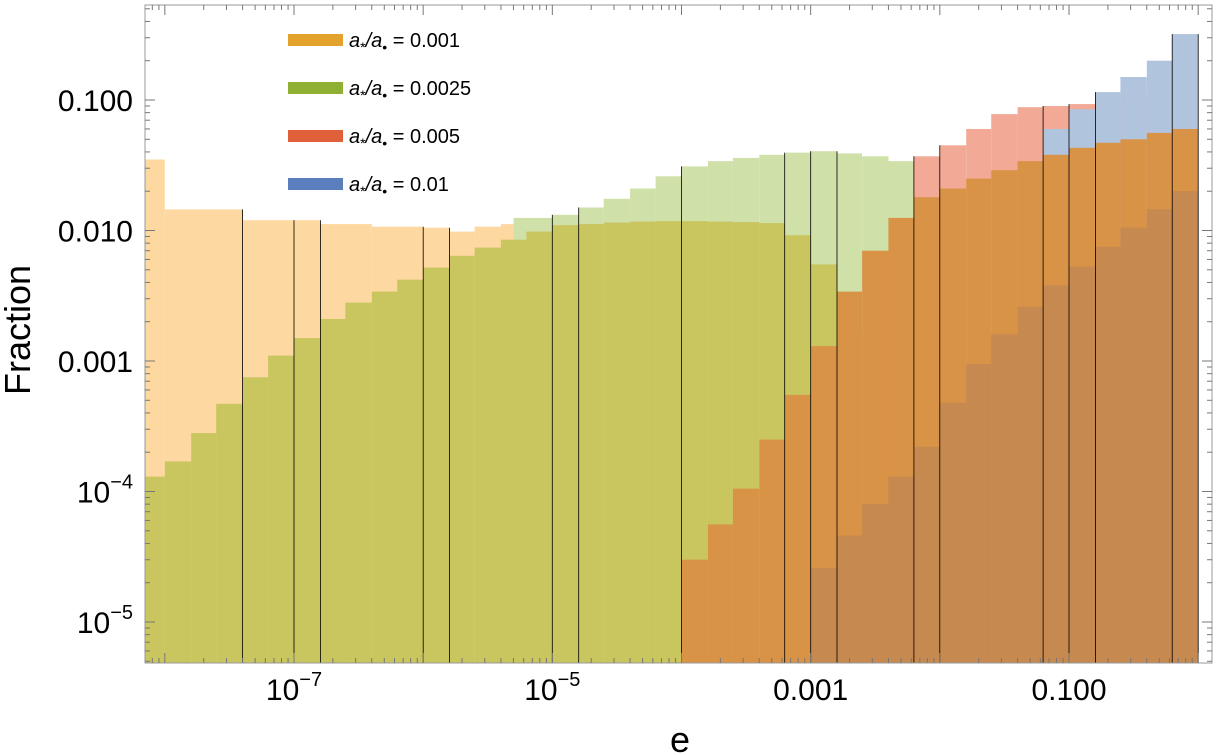 Image resolution: width=1219 pixels, height=755 pixels. I want to click on bar-s4-b20, so click(565, 444).